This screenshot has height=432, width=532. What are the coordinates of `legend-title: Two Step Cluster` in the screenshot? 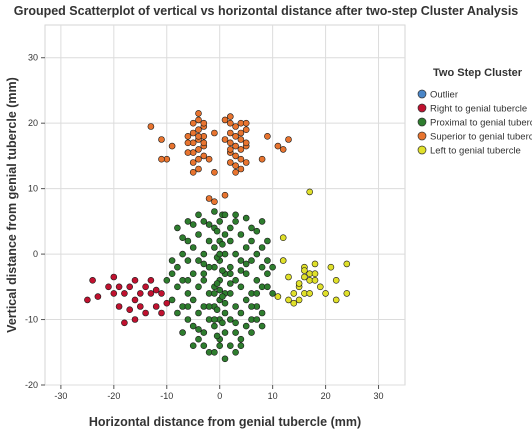 It's located at (478, 73).